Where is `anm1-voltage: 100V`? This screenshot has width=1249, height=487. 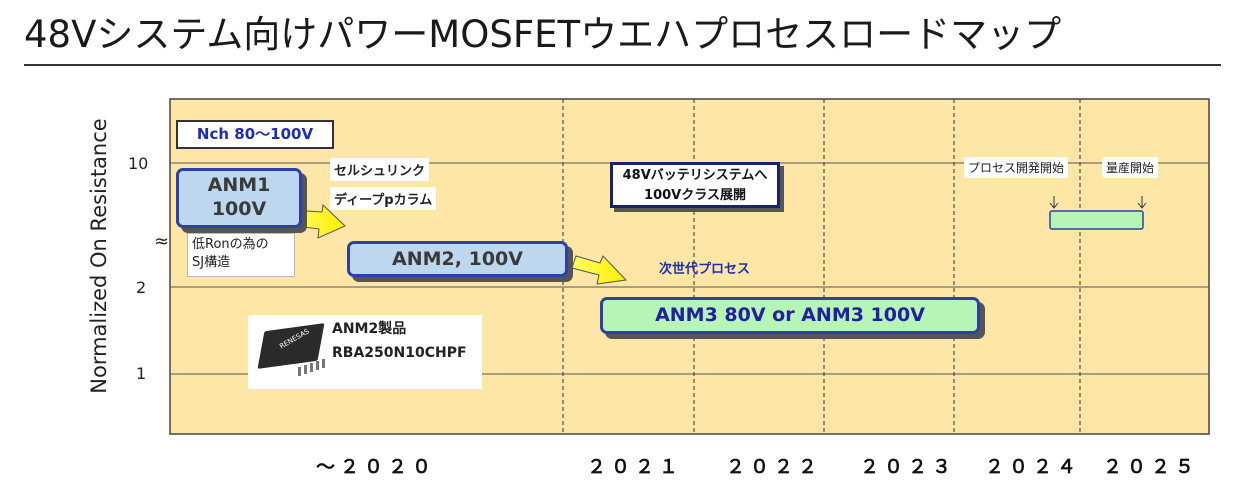
anm1-voltage: 100V is located at coordinates (239, 209).